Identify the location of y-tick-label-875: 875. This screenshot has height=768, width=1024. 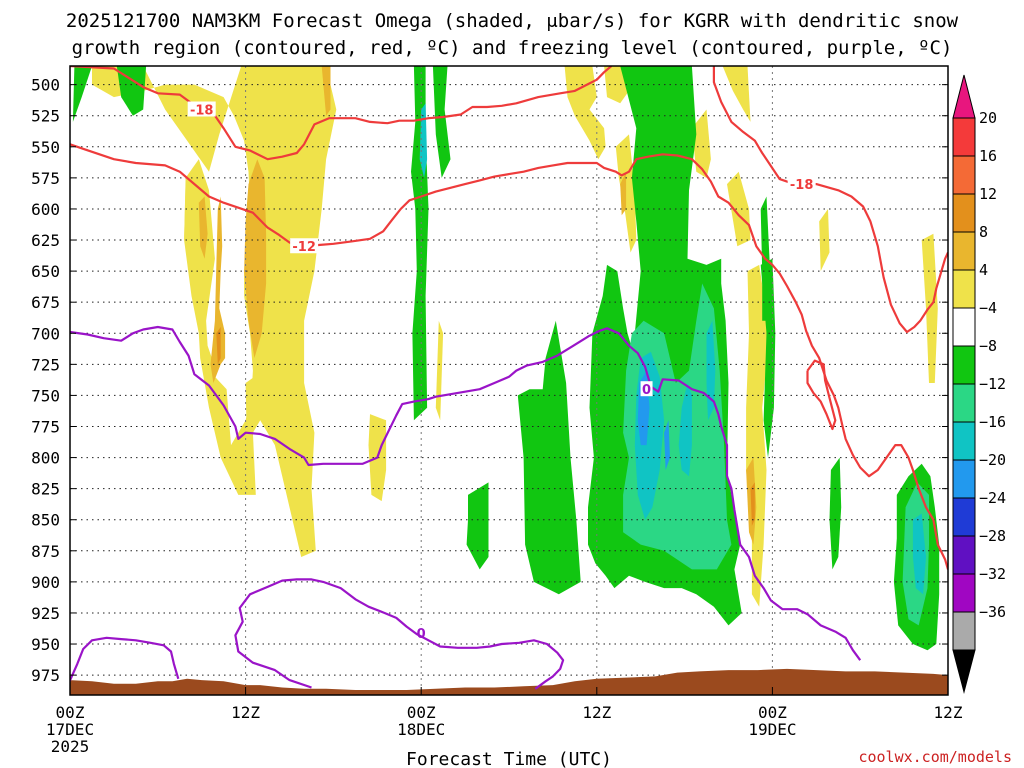
(45, 551).